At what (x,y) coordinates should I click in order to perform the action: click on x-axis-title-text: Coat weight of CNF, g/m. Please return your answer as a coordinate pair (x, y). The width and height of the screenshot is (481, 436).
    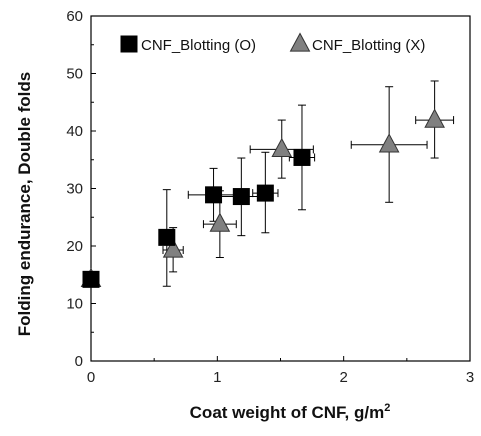
    Looking at the image, I should click on (287, 412).